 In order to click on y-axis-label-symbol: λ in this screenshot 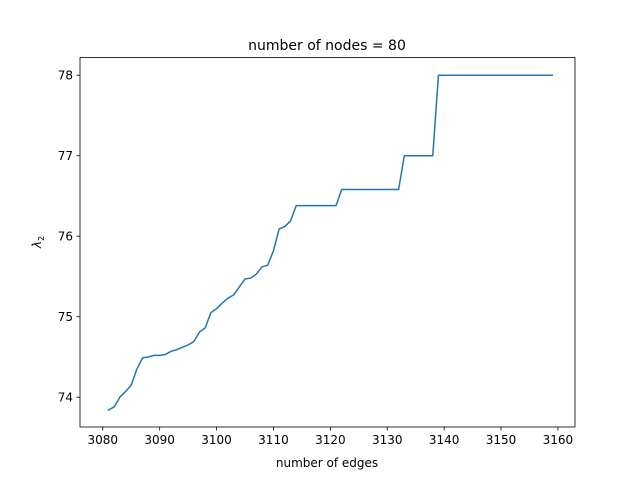, I will do `click(37, 245)`.